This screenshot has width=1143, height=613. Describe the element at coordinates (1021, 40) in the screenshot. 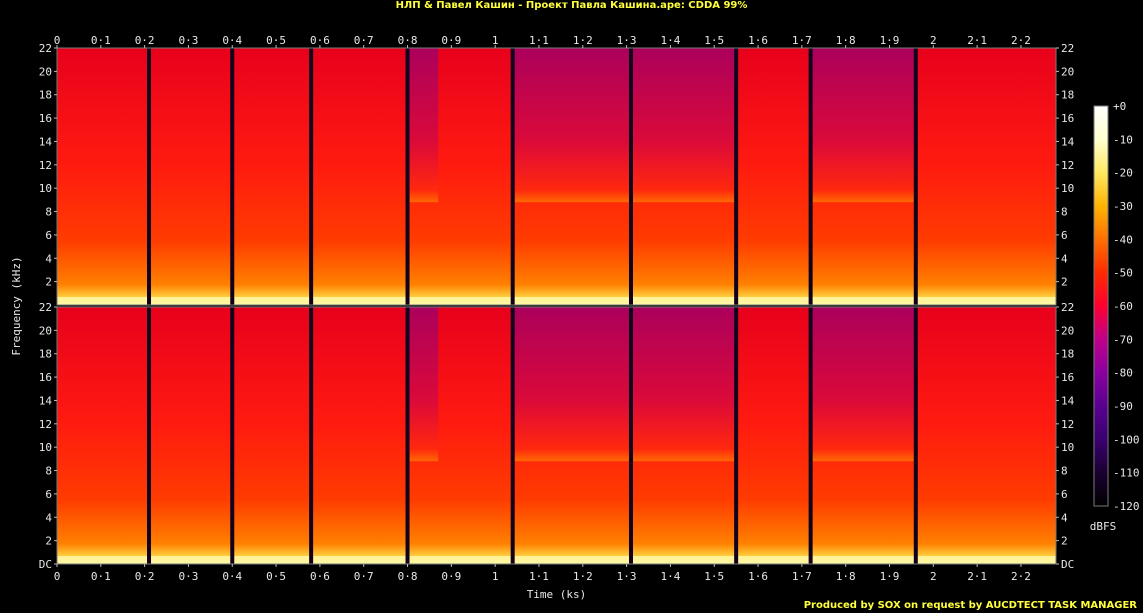

I see `x-tick-label-top: 2·2` at that location.